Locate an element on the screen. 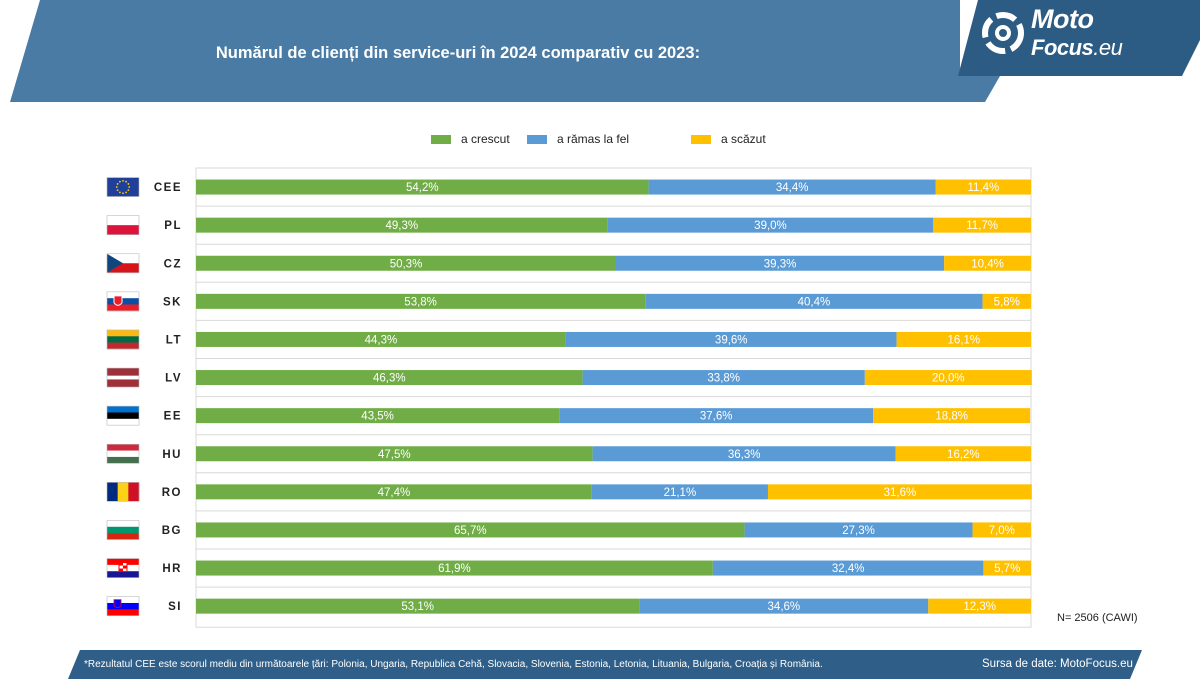 The image size is (1200, 679). legend-swatch-green is located at coordinates (441, 139).